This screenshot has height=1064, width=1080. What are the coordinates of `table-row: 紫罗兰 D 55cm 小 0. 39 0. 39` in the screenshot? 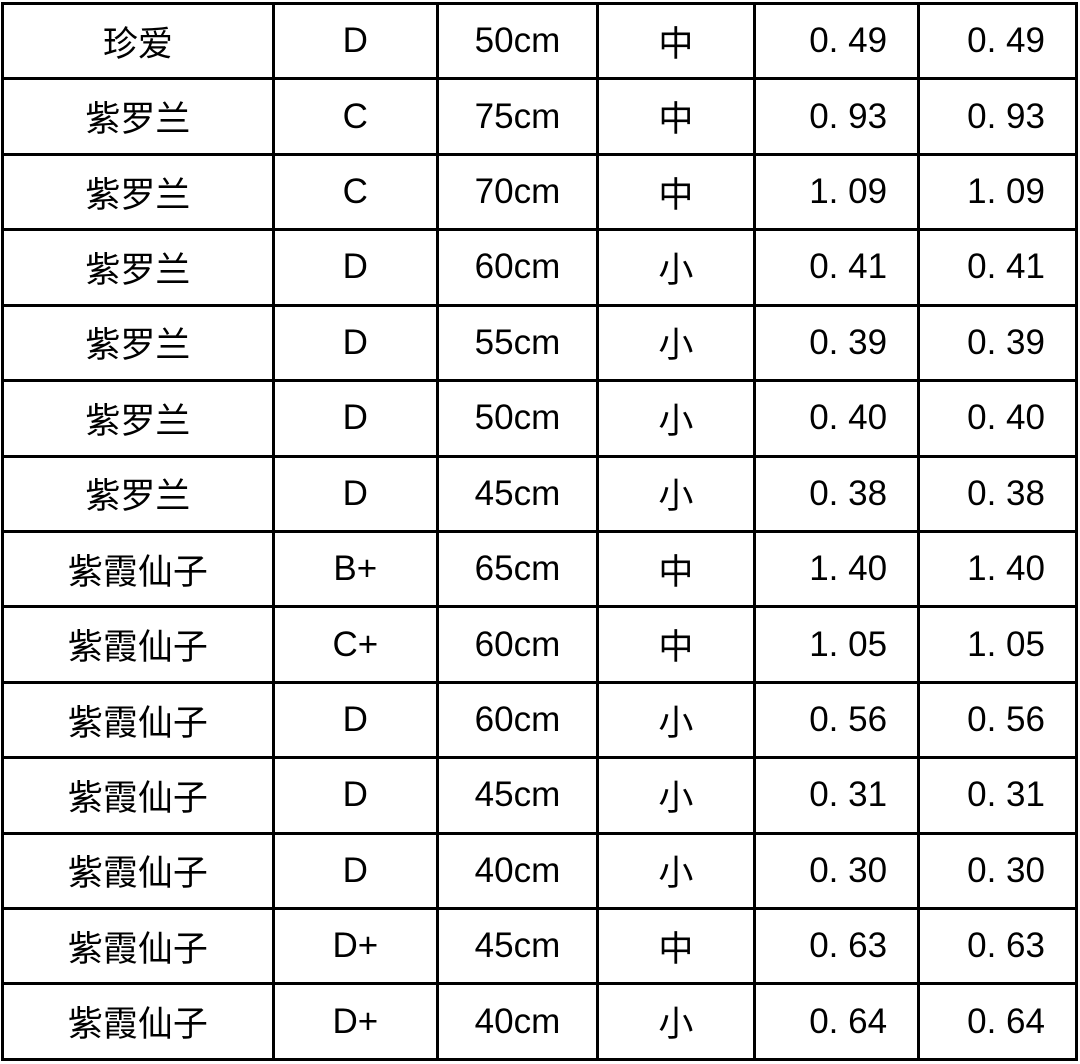 It's located at (539, 343).